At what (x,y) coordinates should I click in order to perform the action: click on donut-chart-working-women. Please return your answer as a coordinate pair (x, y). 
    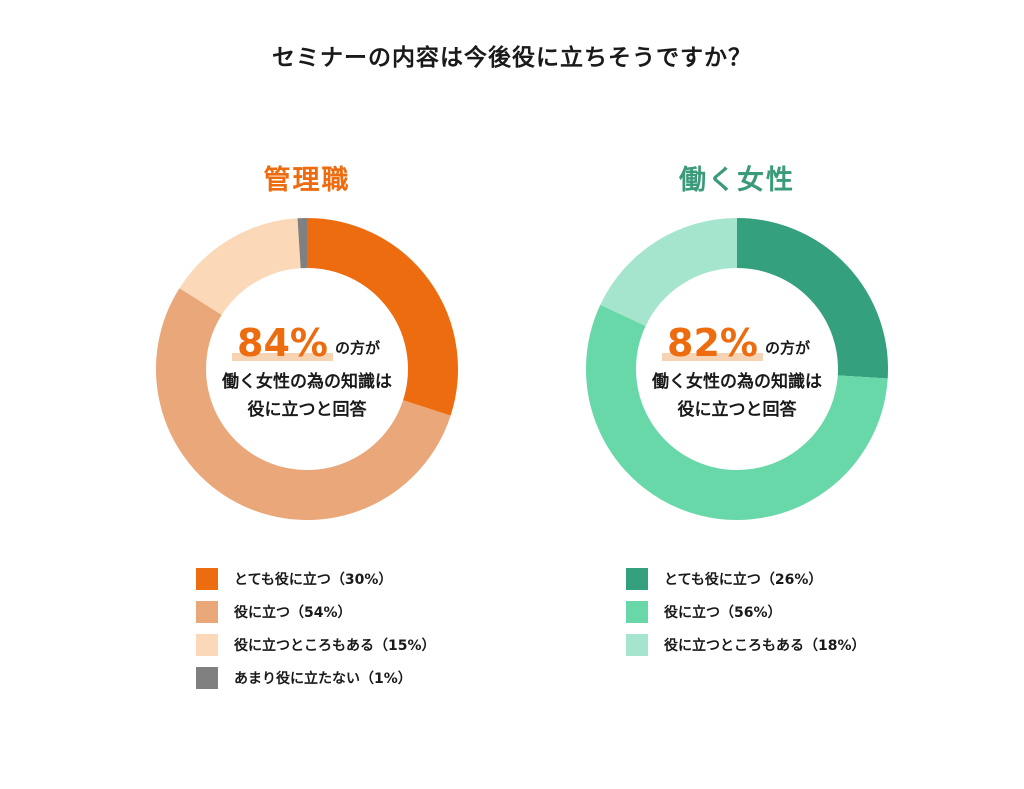
    Looking at the image, I should click on (737, 369).